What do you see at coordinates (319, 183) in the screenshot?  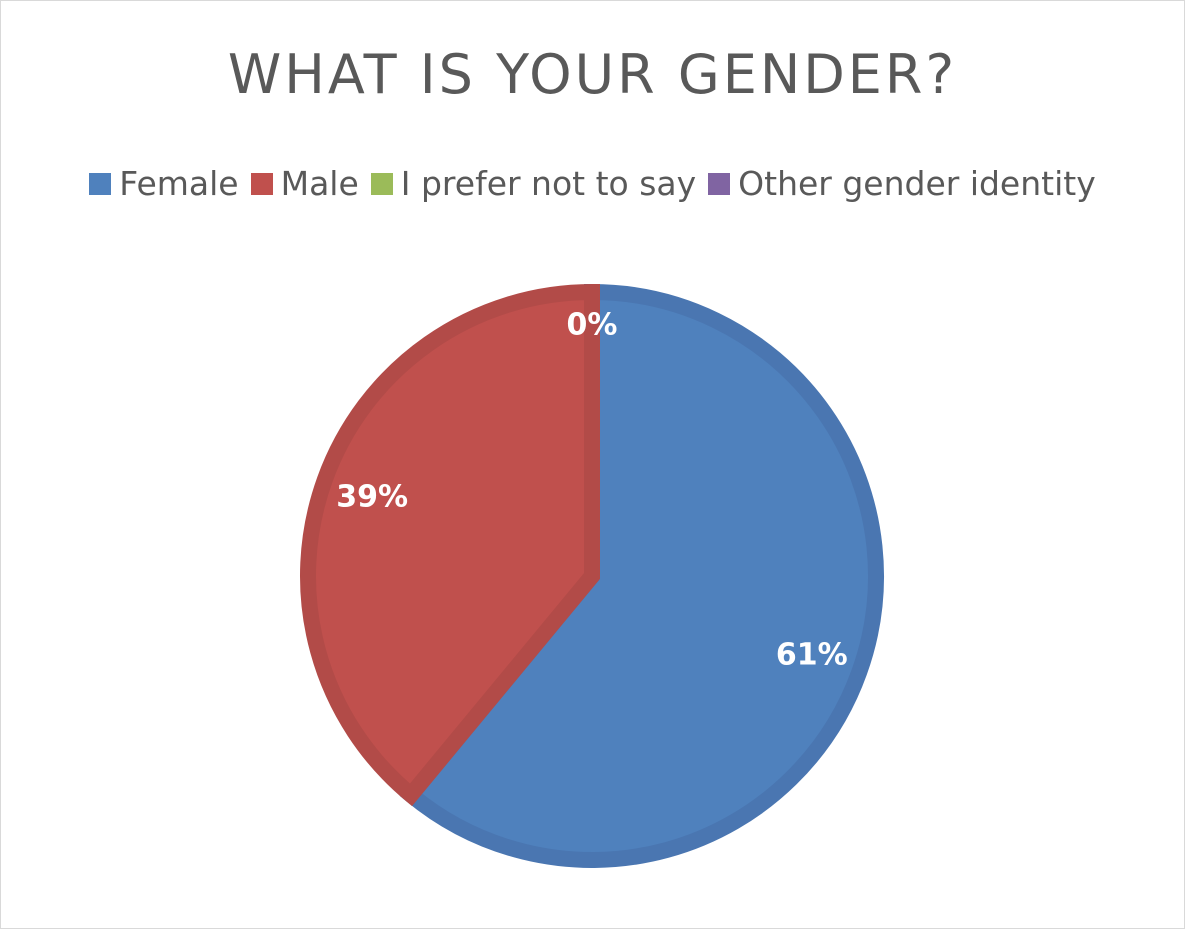 I see `legend-label-male: Male` at bounding box center [319, 183].